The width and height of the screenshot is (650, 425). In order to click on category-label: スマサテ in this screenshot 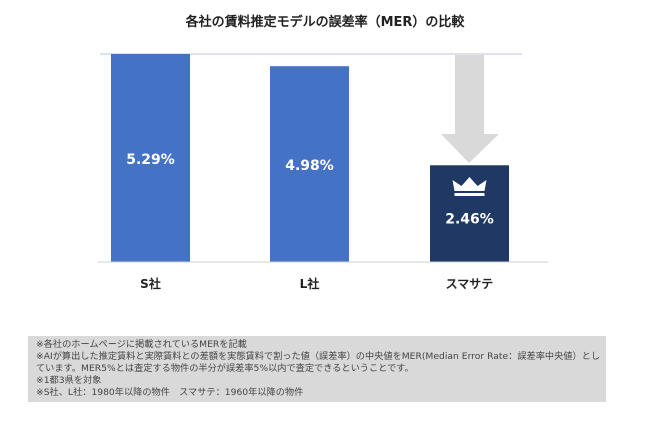, I will do `click(470, 284)`.